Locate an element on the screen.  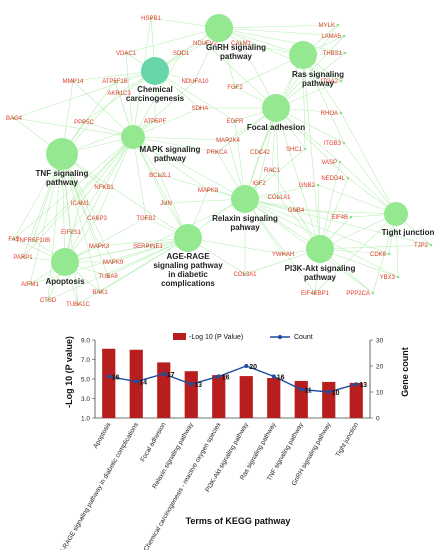
y-tick-label: 5.0 is located at coordinates (85, 380).